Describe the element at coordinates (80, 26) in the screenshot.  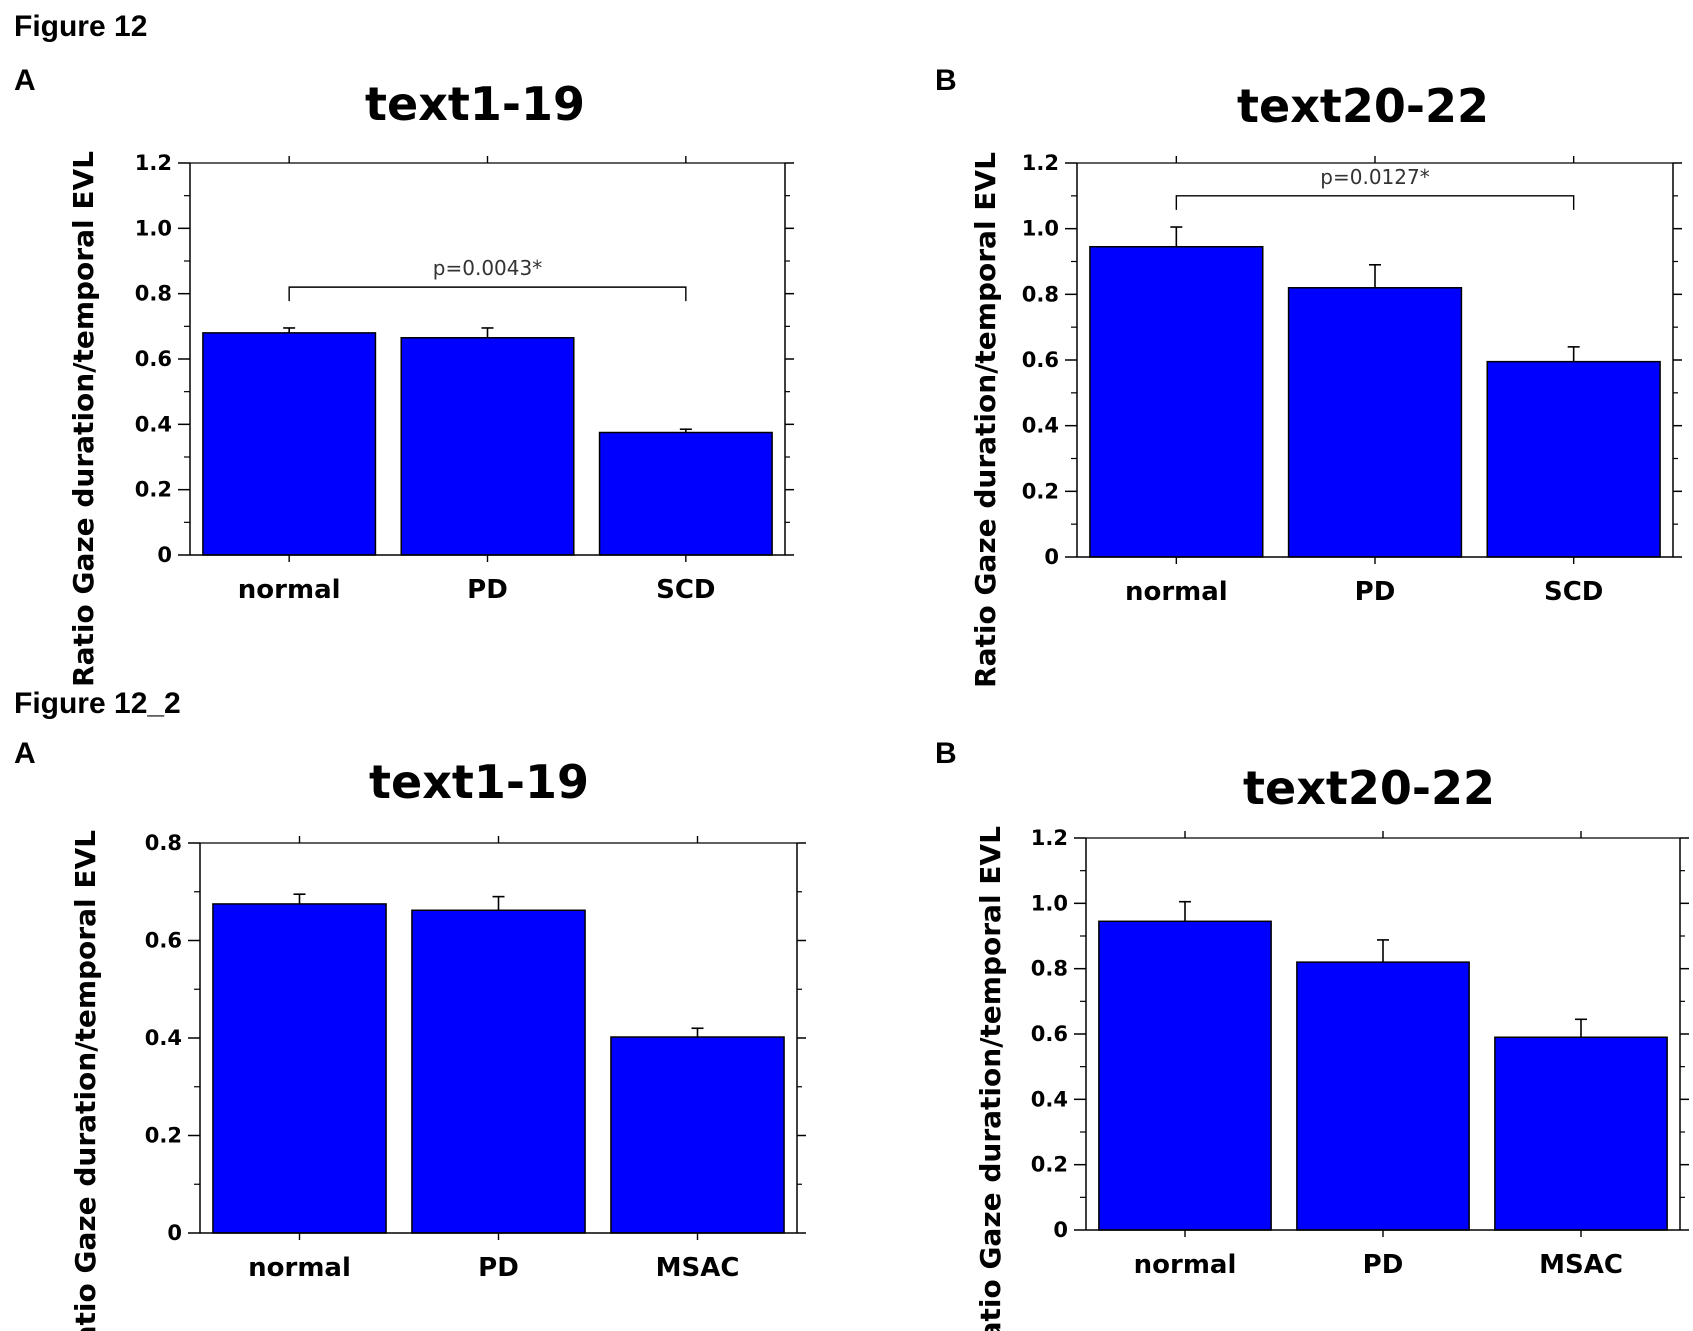
I see `figure-title-1: Figure 12` at that location.